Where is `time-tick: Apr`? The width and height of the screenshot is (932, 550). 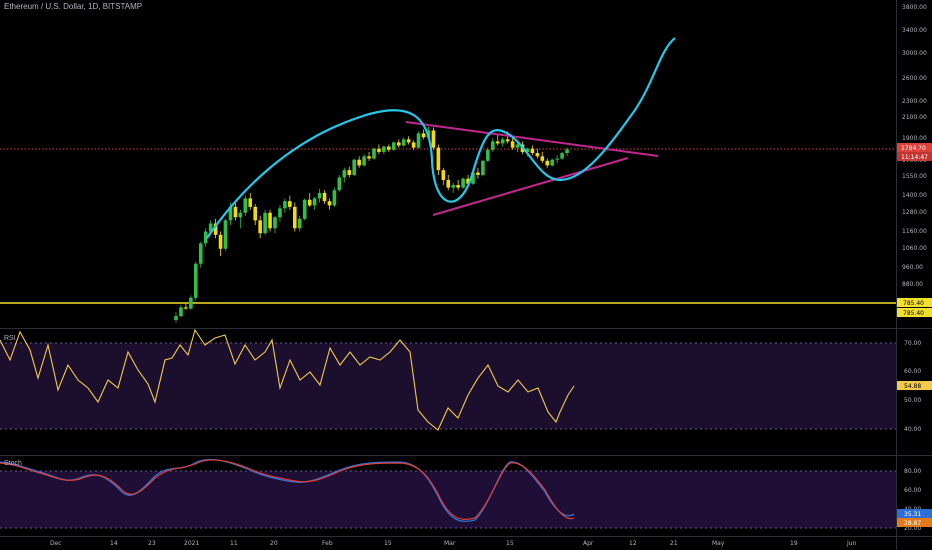 time-tick: Apr is located at coordinates (588, 543).